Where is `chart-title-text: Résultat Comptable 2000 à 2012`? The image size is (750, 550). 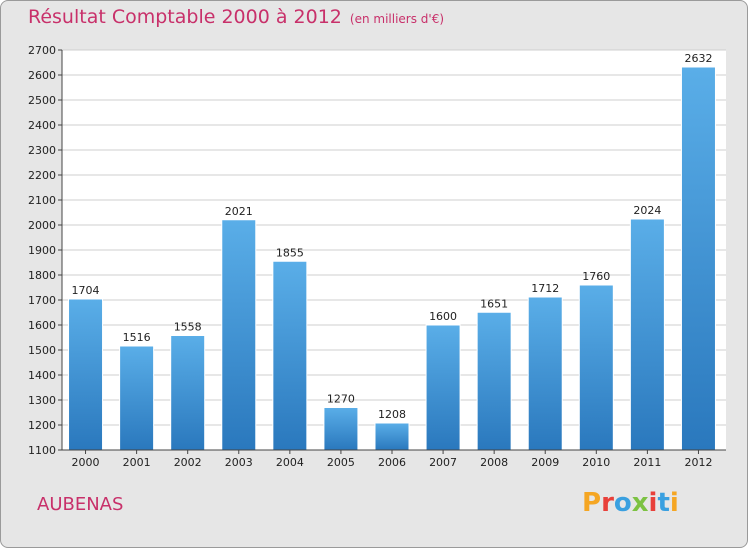 chart-title-text: Résultat Comptable 2000 à 2012 is located at coordinates (185, 17).